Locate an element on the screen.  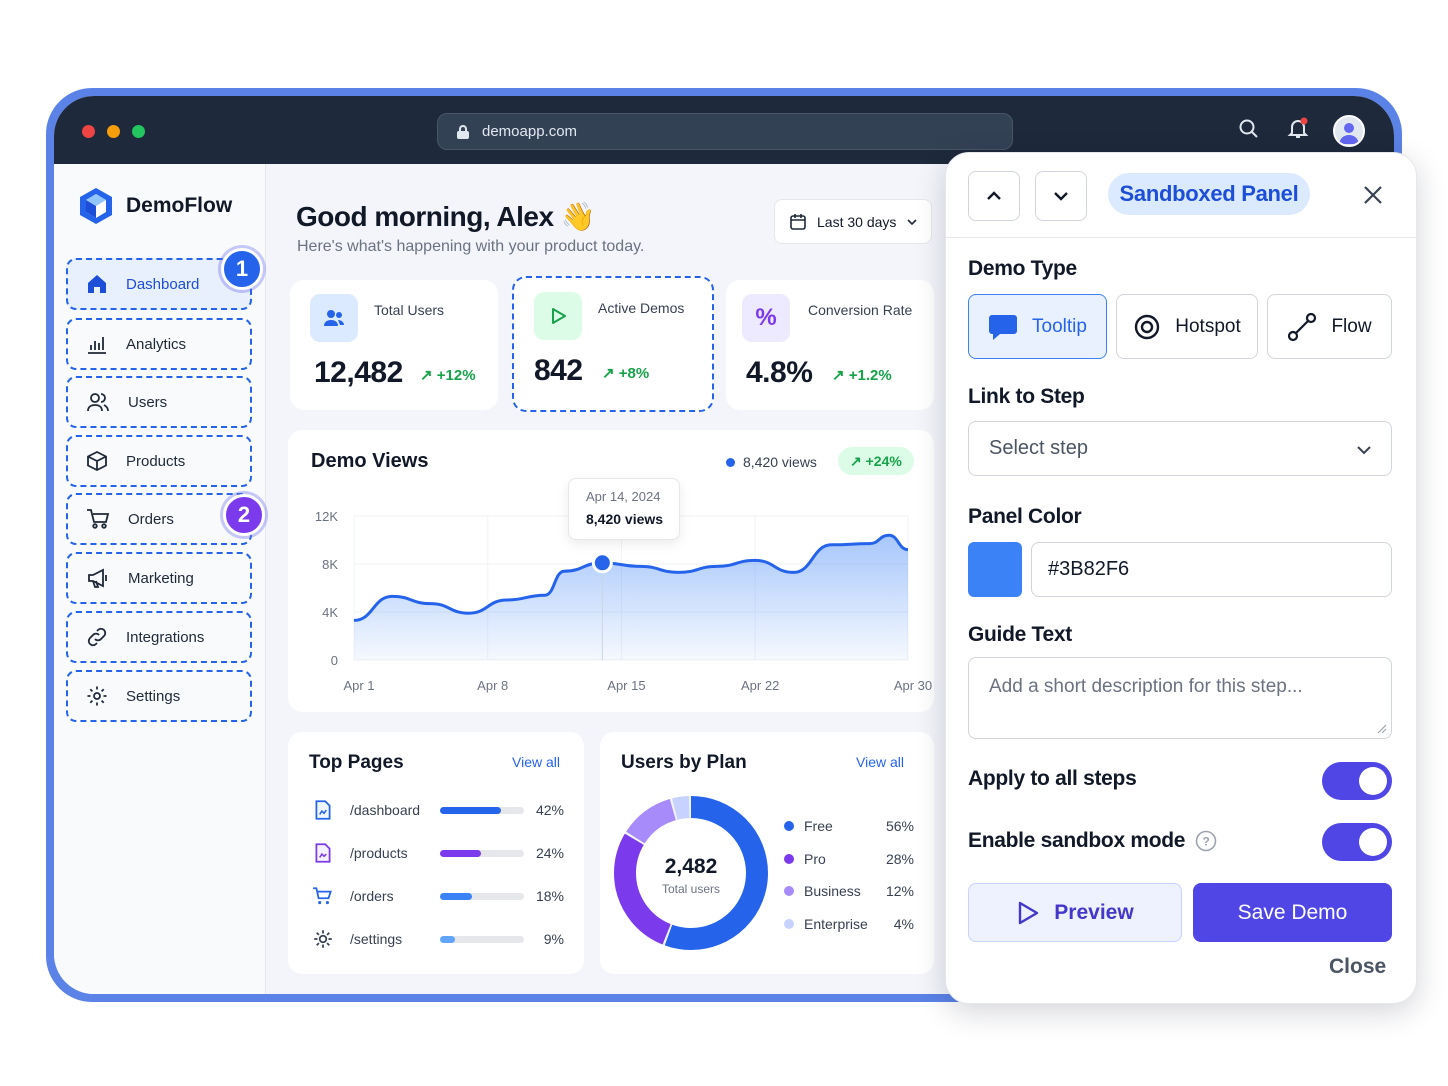
series-line is located at coordinates (631, 577).